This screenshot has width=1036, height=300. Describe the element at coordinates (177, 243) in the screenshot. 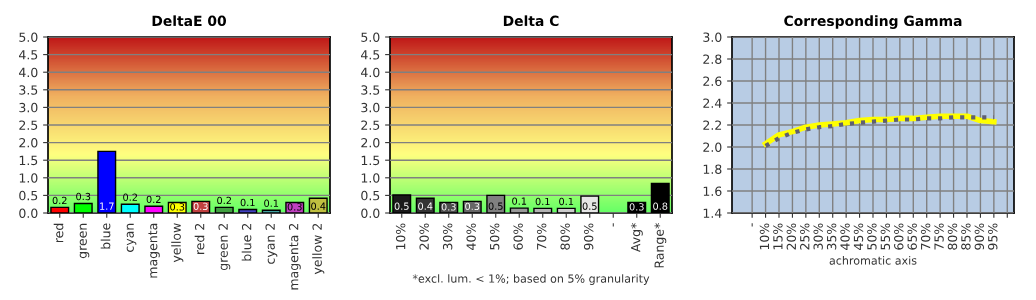

I see `x-tick-label: yellow` at that location.